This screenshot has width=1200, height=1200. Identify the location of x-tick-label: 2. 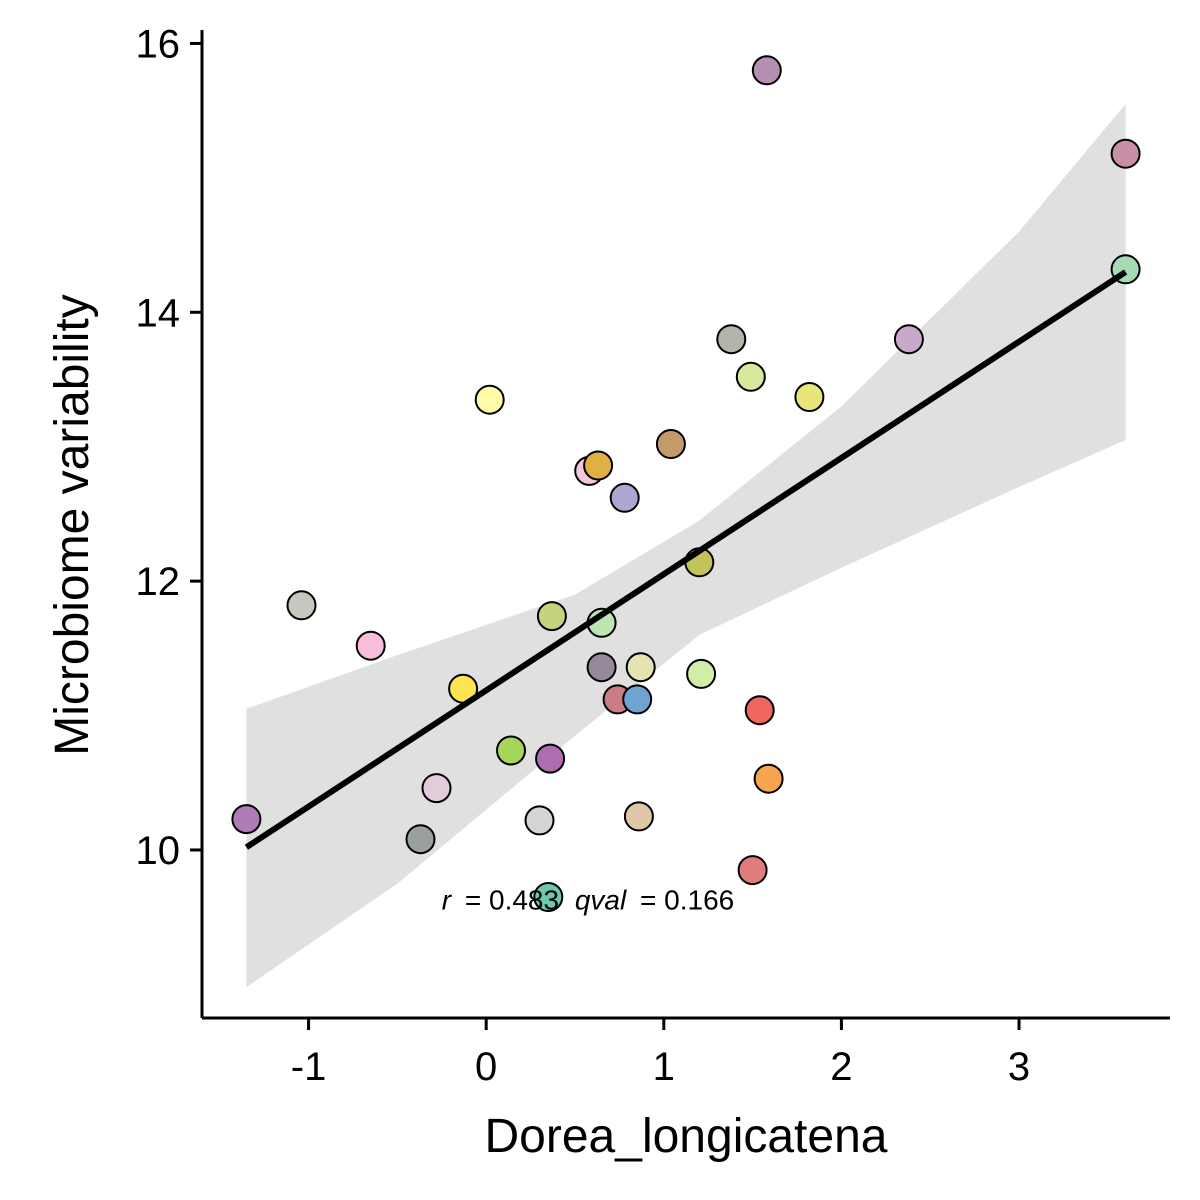
(841, 1067).